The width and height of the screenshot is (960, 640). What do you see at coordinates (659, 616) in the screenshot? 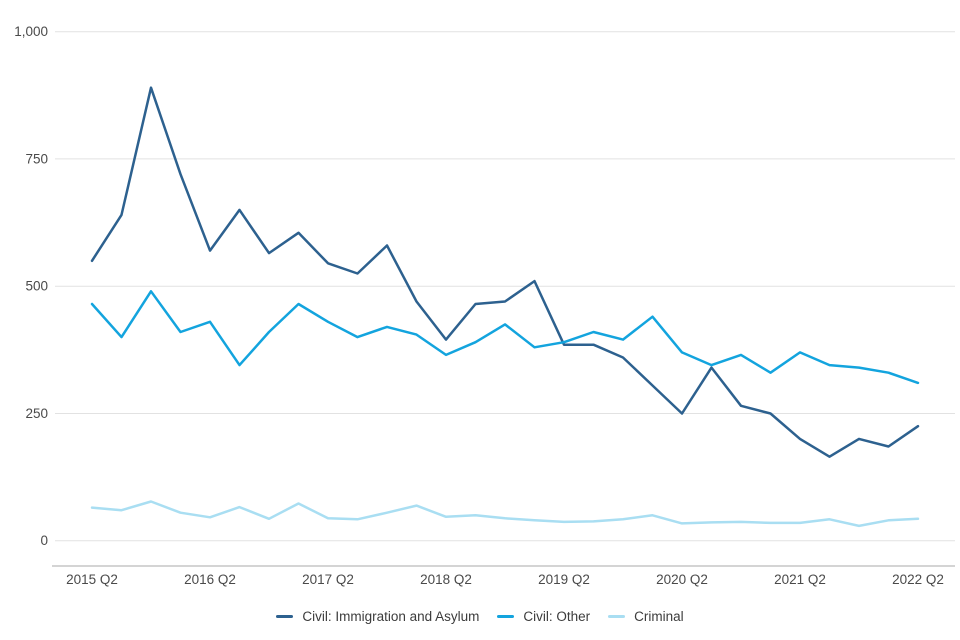
I see `legend-label-criminal: Criminal` at bounding box center [659, 616].